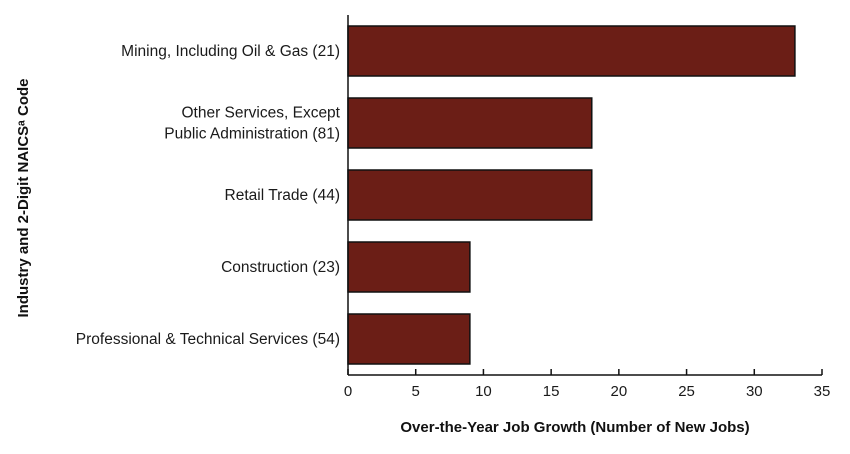  I want to click on category-label-1-line-1: Public Administration (81), so click(252, 134).